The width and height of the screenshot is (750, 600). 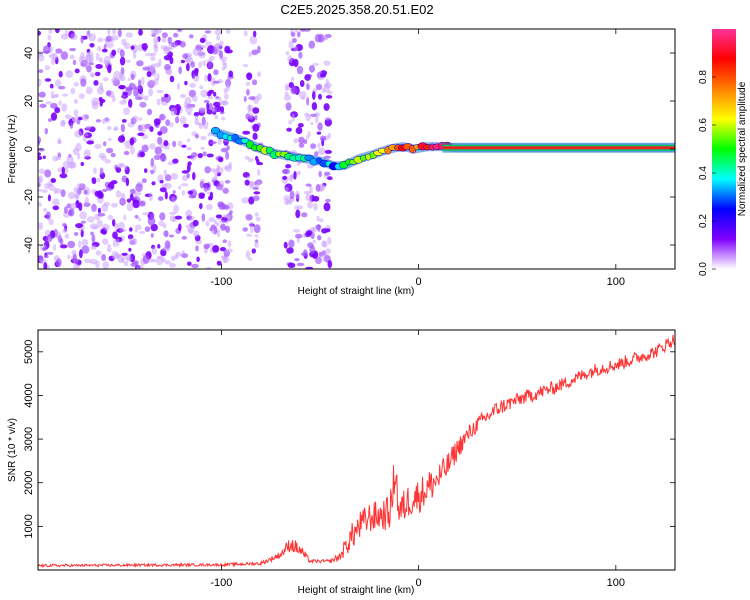 I want to click on y-tick-label: 5000, so click(x=29, y=352).